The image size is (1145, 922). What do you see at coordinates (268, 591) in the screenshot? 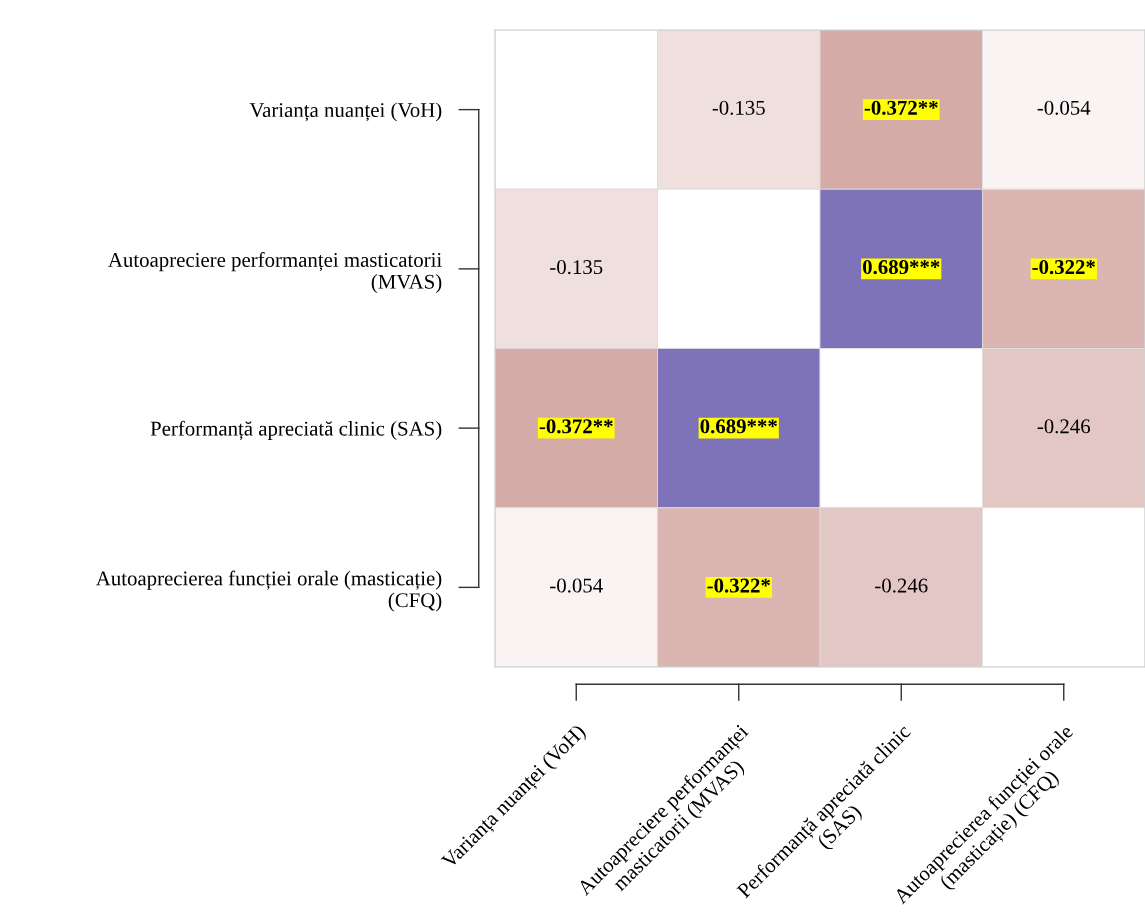
I see `y-tick-label: Autoaprecierea funcției orale (masticație) (CFQ)` at bounding box center [268, 591].